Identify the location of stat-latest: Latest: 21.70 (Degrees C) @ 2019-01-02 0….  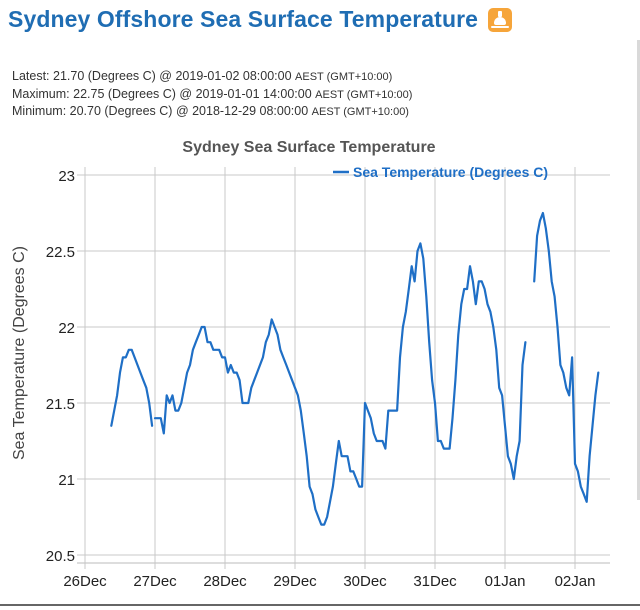
(202, 76).